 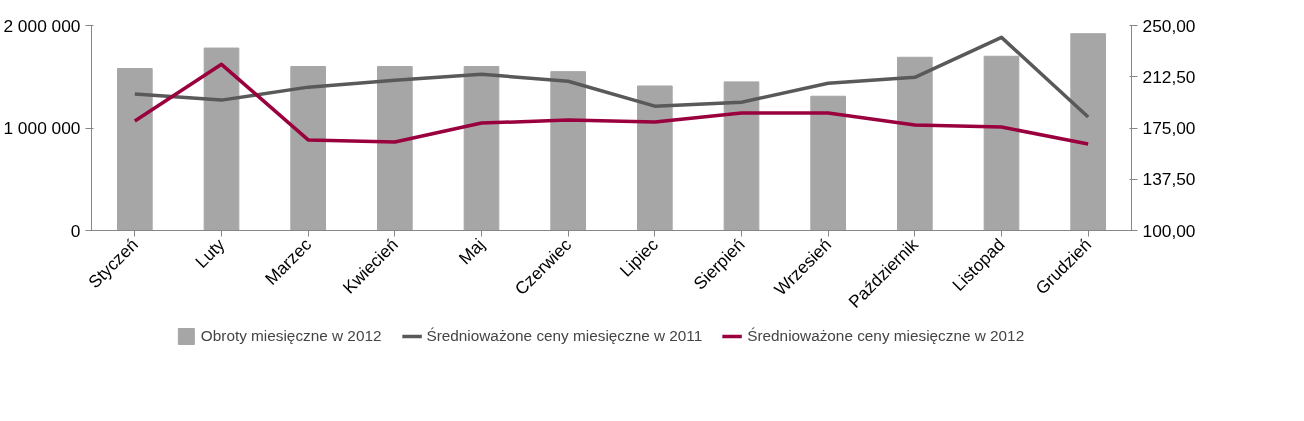 I want to click on y2-tick-label: 250,00, so click(x=1169, y=25).